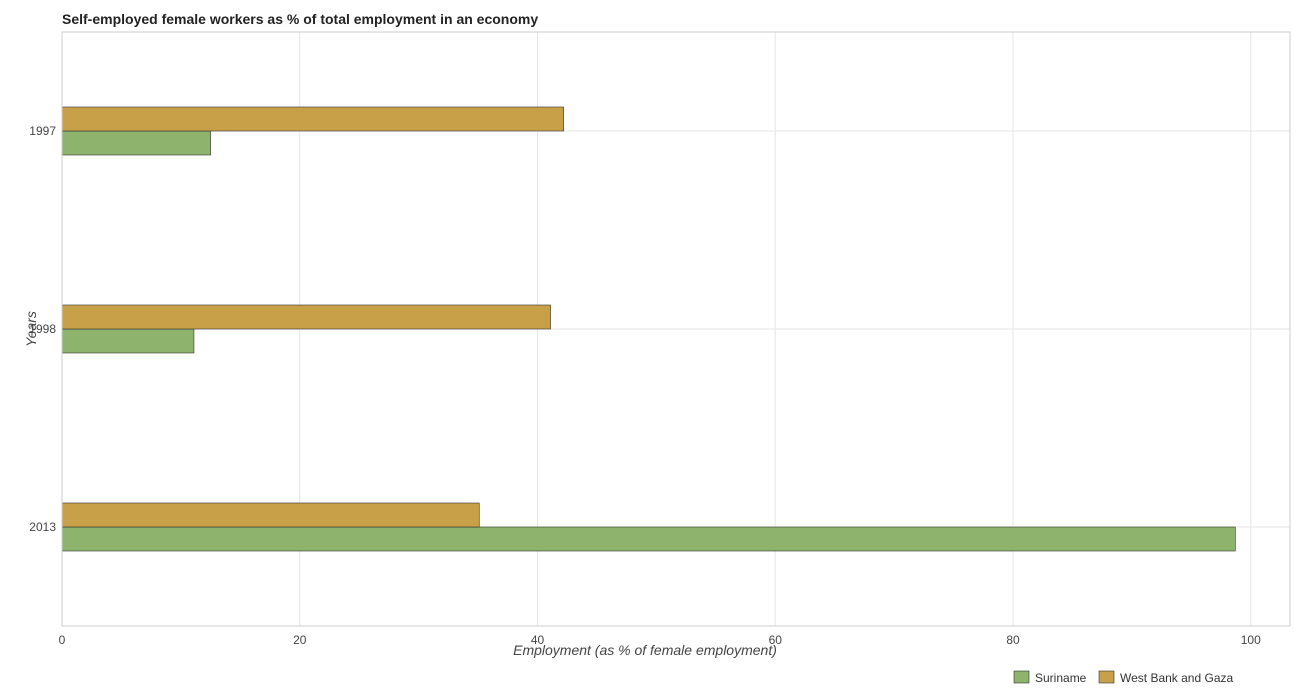 Image resolution: width=1294 pixels, height=700 pixels. I want to click on x-tick-label: 0, so click(62, 640).